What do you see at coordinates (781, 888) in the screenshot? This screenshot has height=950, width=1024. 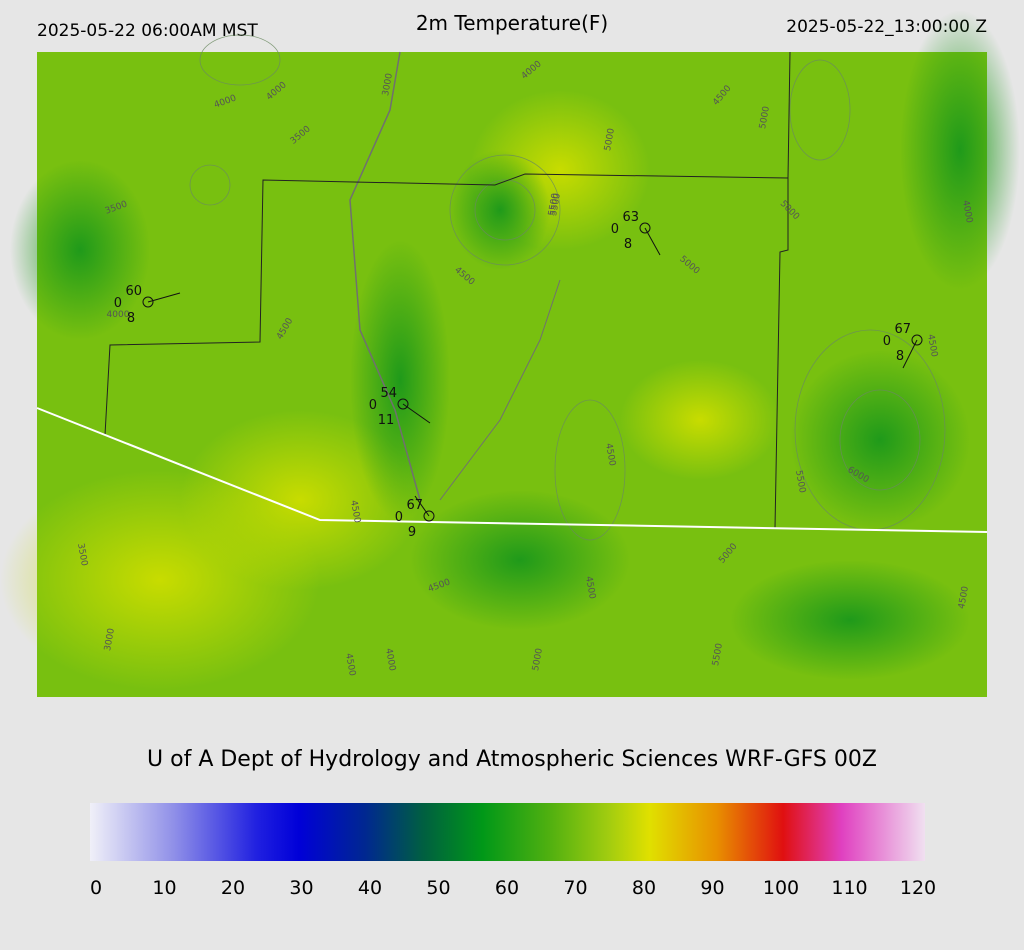 I see `colorbar-tick-label: 100` at bounding box center [781, 888].